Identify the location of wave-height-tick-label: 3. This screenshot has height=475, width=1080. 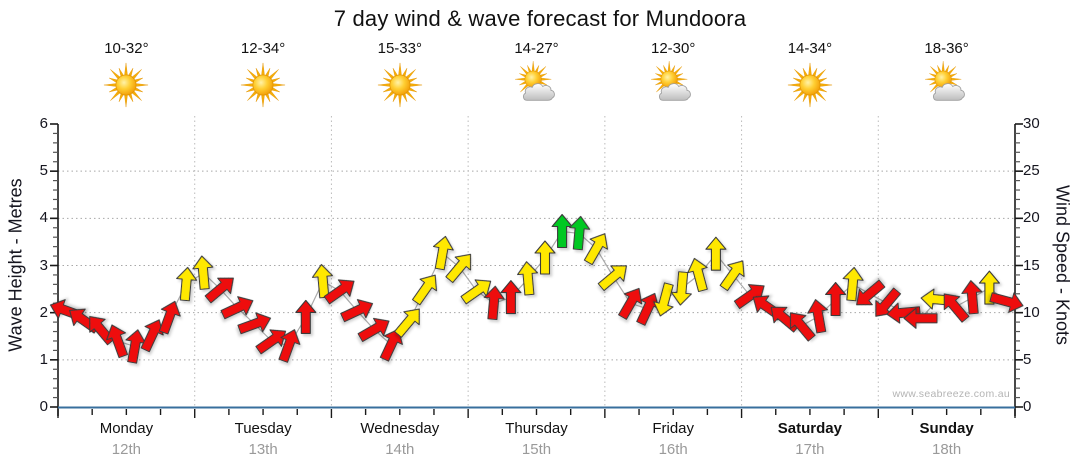
(43, 265).